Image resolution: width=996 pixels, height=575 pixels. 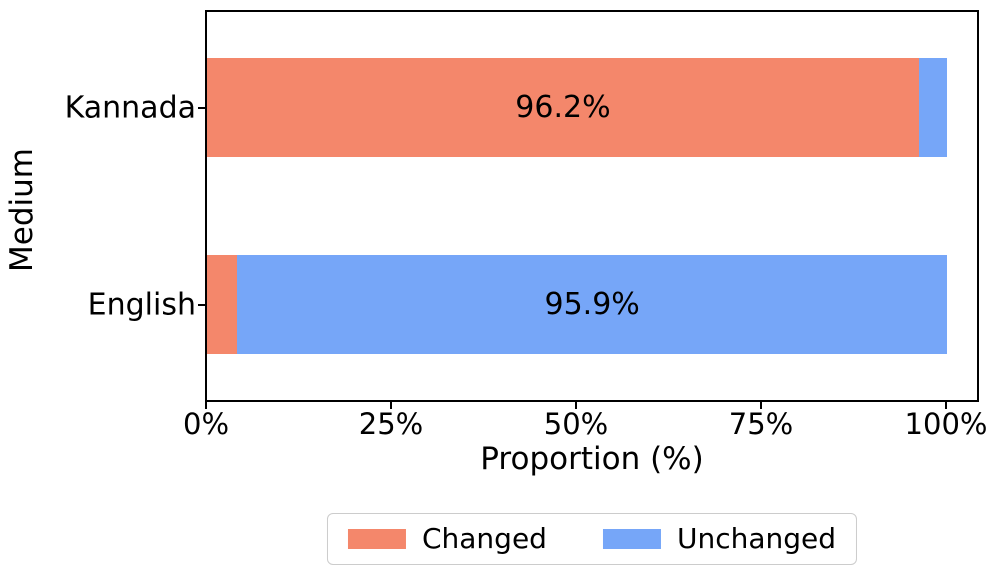 I want to click on legend-label-changed: Changed, so click(x=484, y=538).